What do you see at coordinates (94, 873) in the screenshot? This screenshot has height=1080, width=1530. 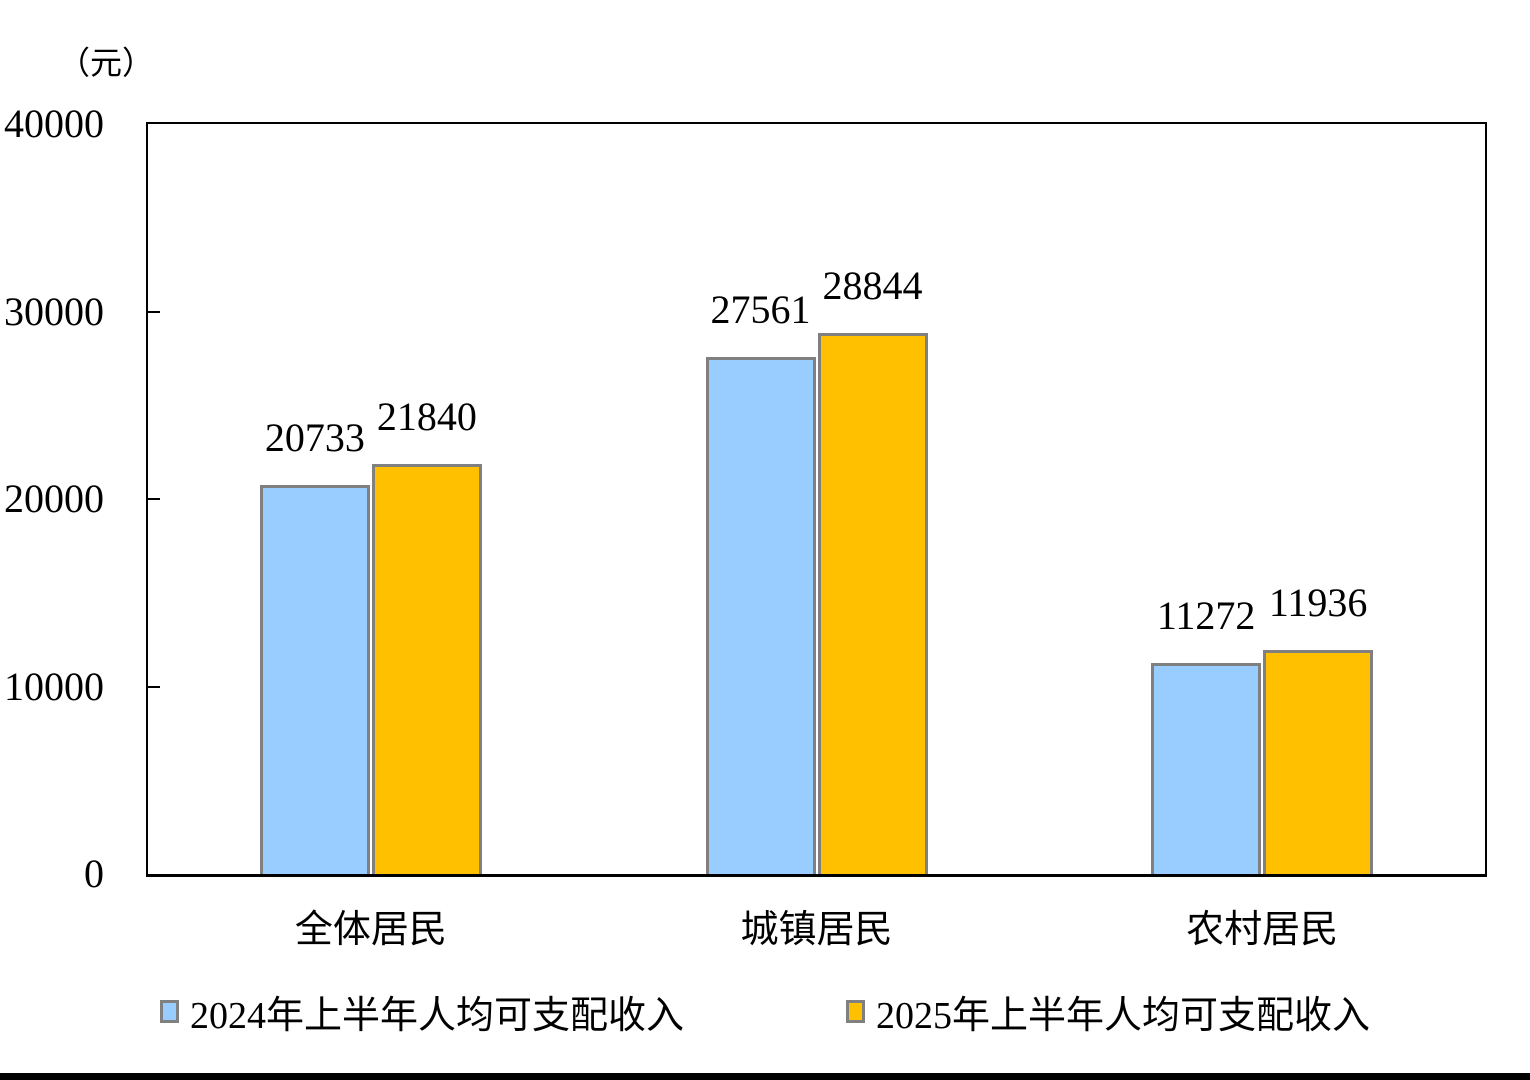 I see `y-tick-label-0: 0` at bounding box center [94, 873].